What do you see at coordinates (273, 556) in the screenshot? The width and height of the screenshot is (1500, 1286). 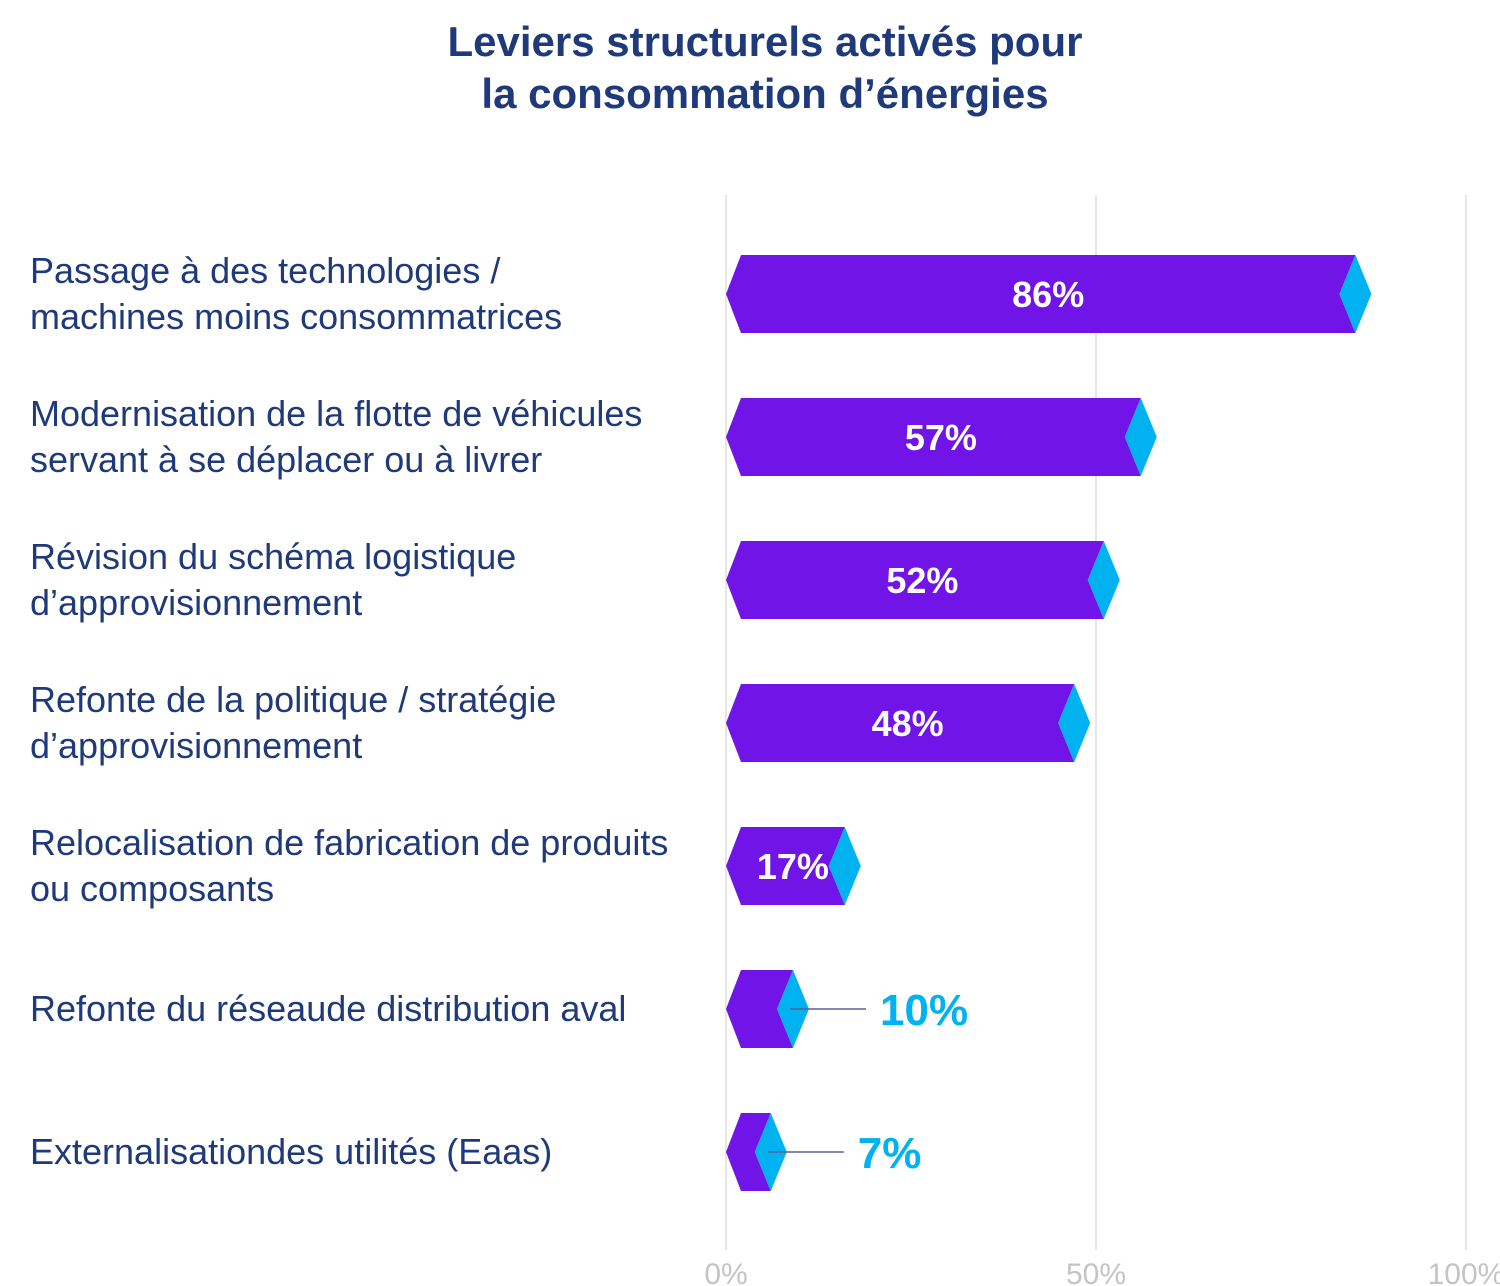 I see `category-label-line: Révision du schéma logistique` at bounding box center [273, 556].